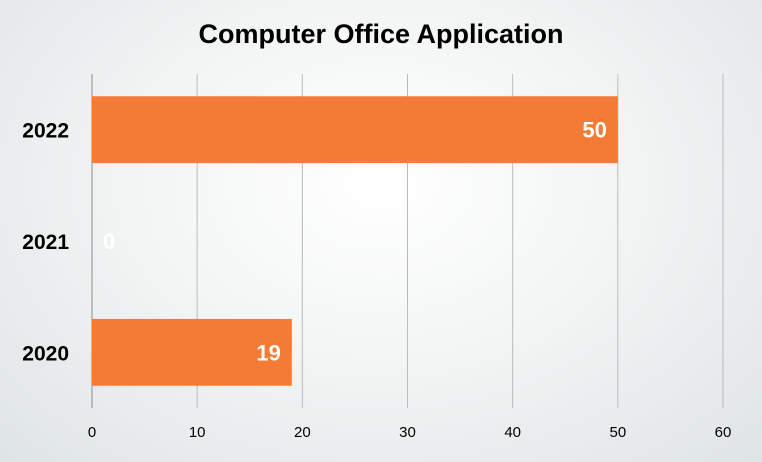  What do you see at coordinates (355, 130) in the screenshot?
I see `bar-2022` at bounding box center [355, 130].